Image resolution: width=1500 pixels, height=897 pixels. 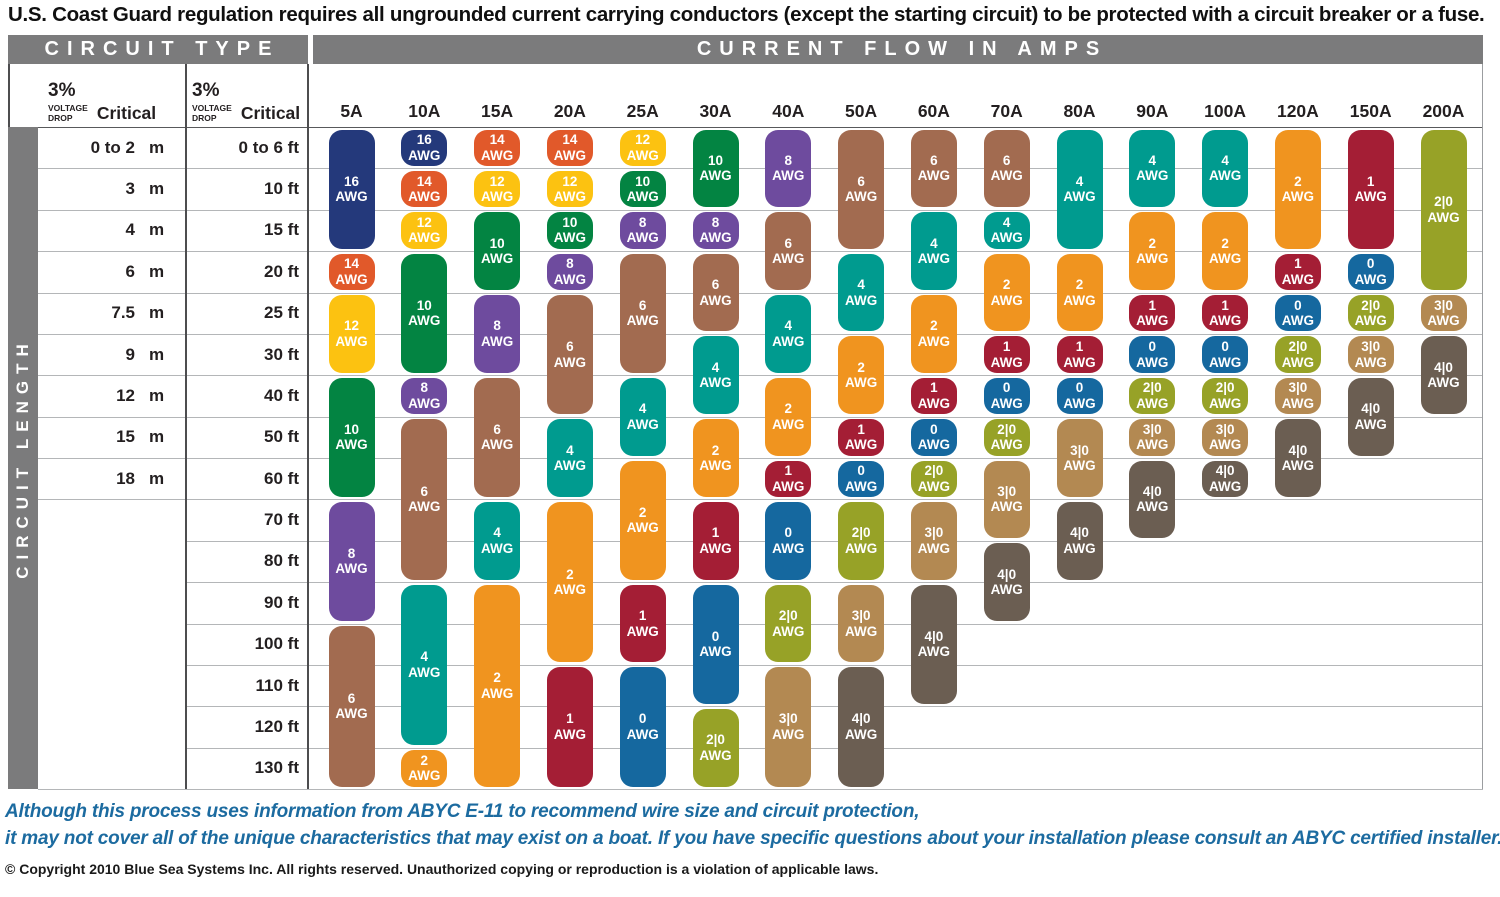 What do you see at coordinates (125, 437) in the screenshot?
I see `meters-value: 15` at bounding box center [125, 437].